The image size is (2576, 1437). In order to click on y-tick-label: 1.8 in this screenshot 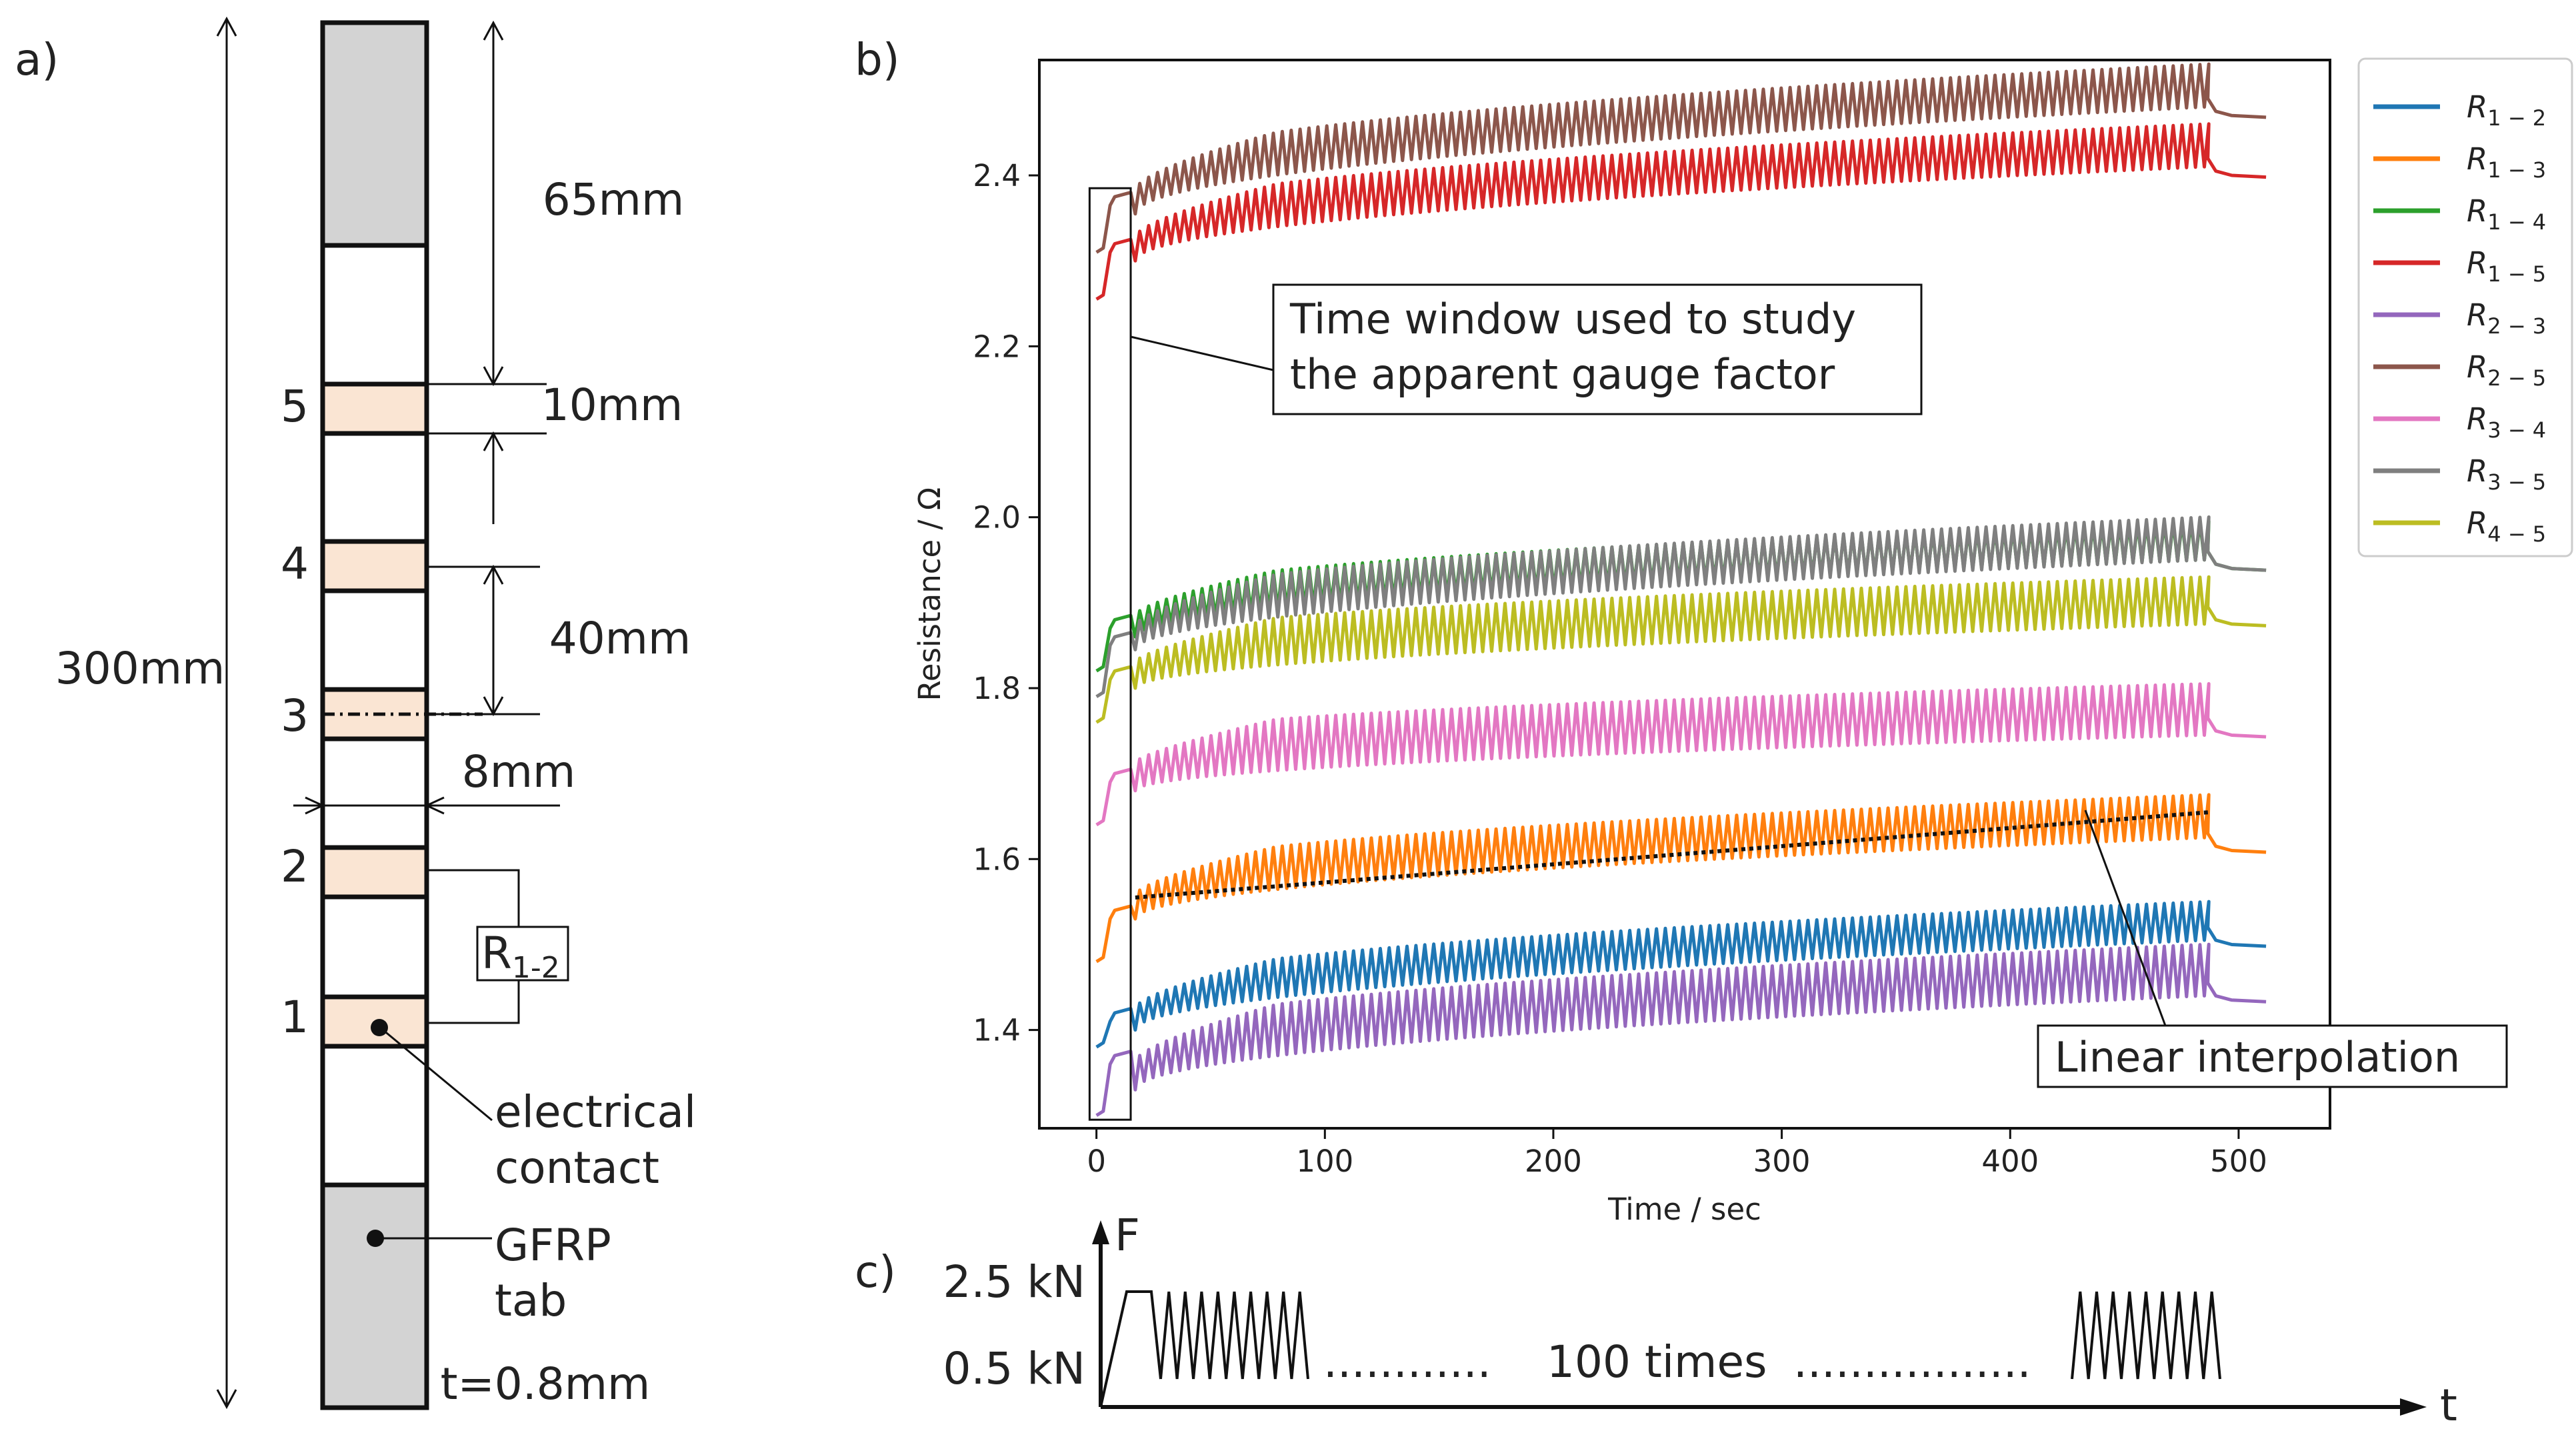, I will do `click(997, 689)`.